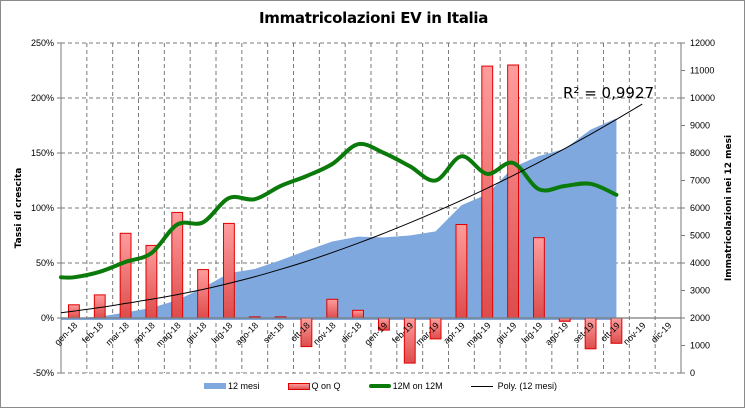 This screenshot has height=409, width=745. I want to click on x-axis-tick-label: ago-19, so click(556, 333).